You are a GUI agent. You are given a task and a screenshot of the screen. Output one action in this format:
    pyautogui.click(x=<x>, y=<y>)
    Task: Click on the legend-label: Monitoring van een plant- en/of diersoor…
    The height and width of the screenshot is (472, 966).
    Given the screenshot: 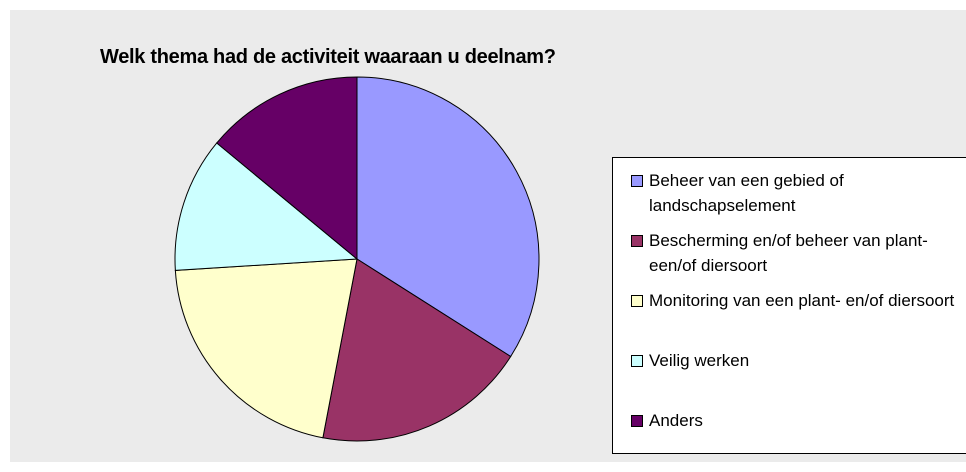 What is the action you would take?
    pyautogui.click(x=802, y=300)
    